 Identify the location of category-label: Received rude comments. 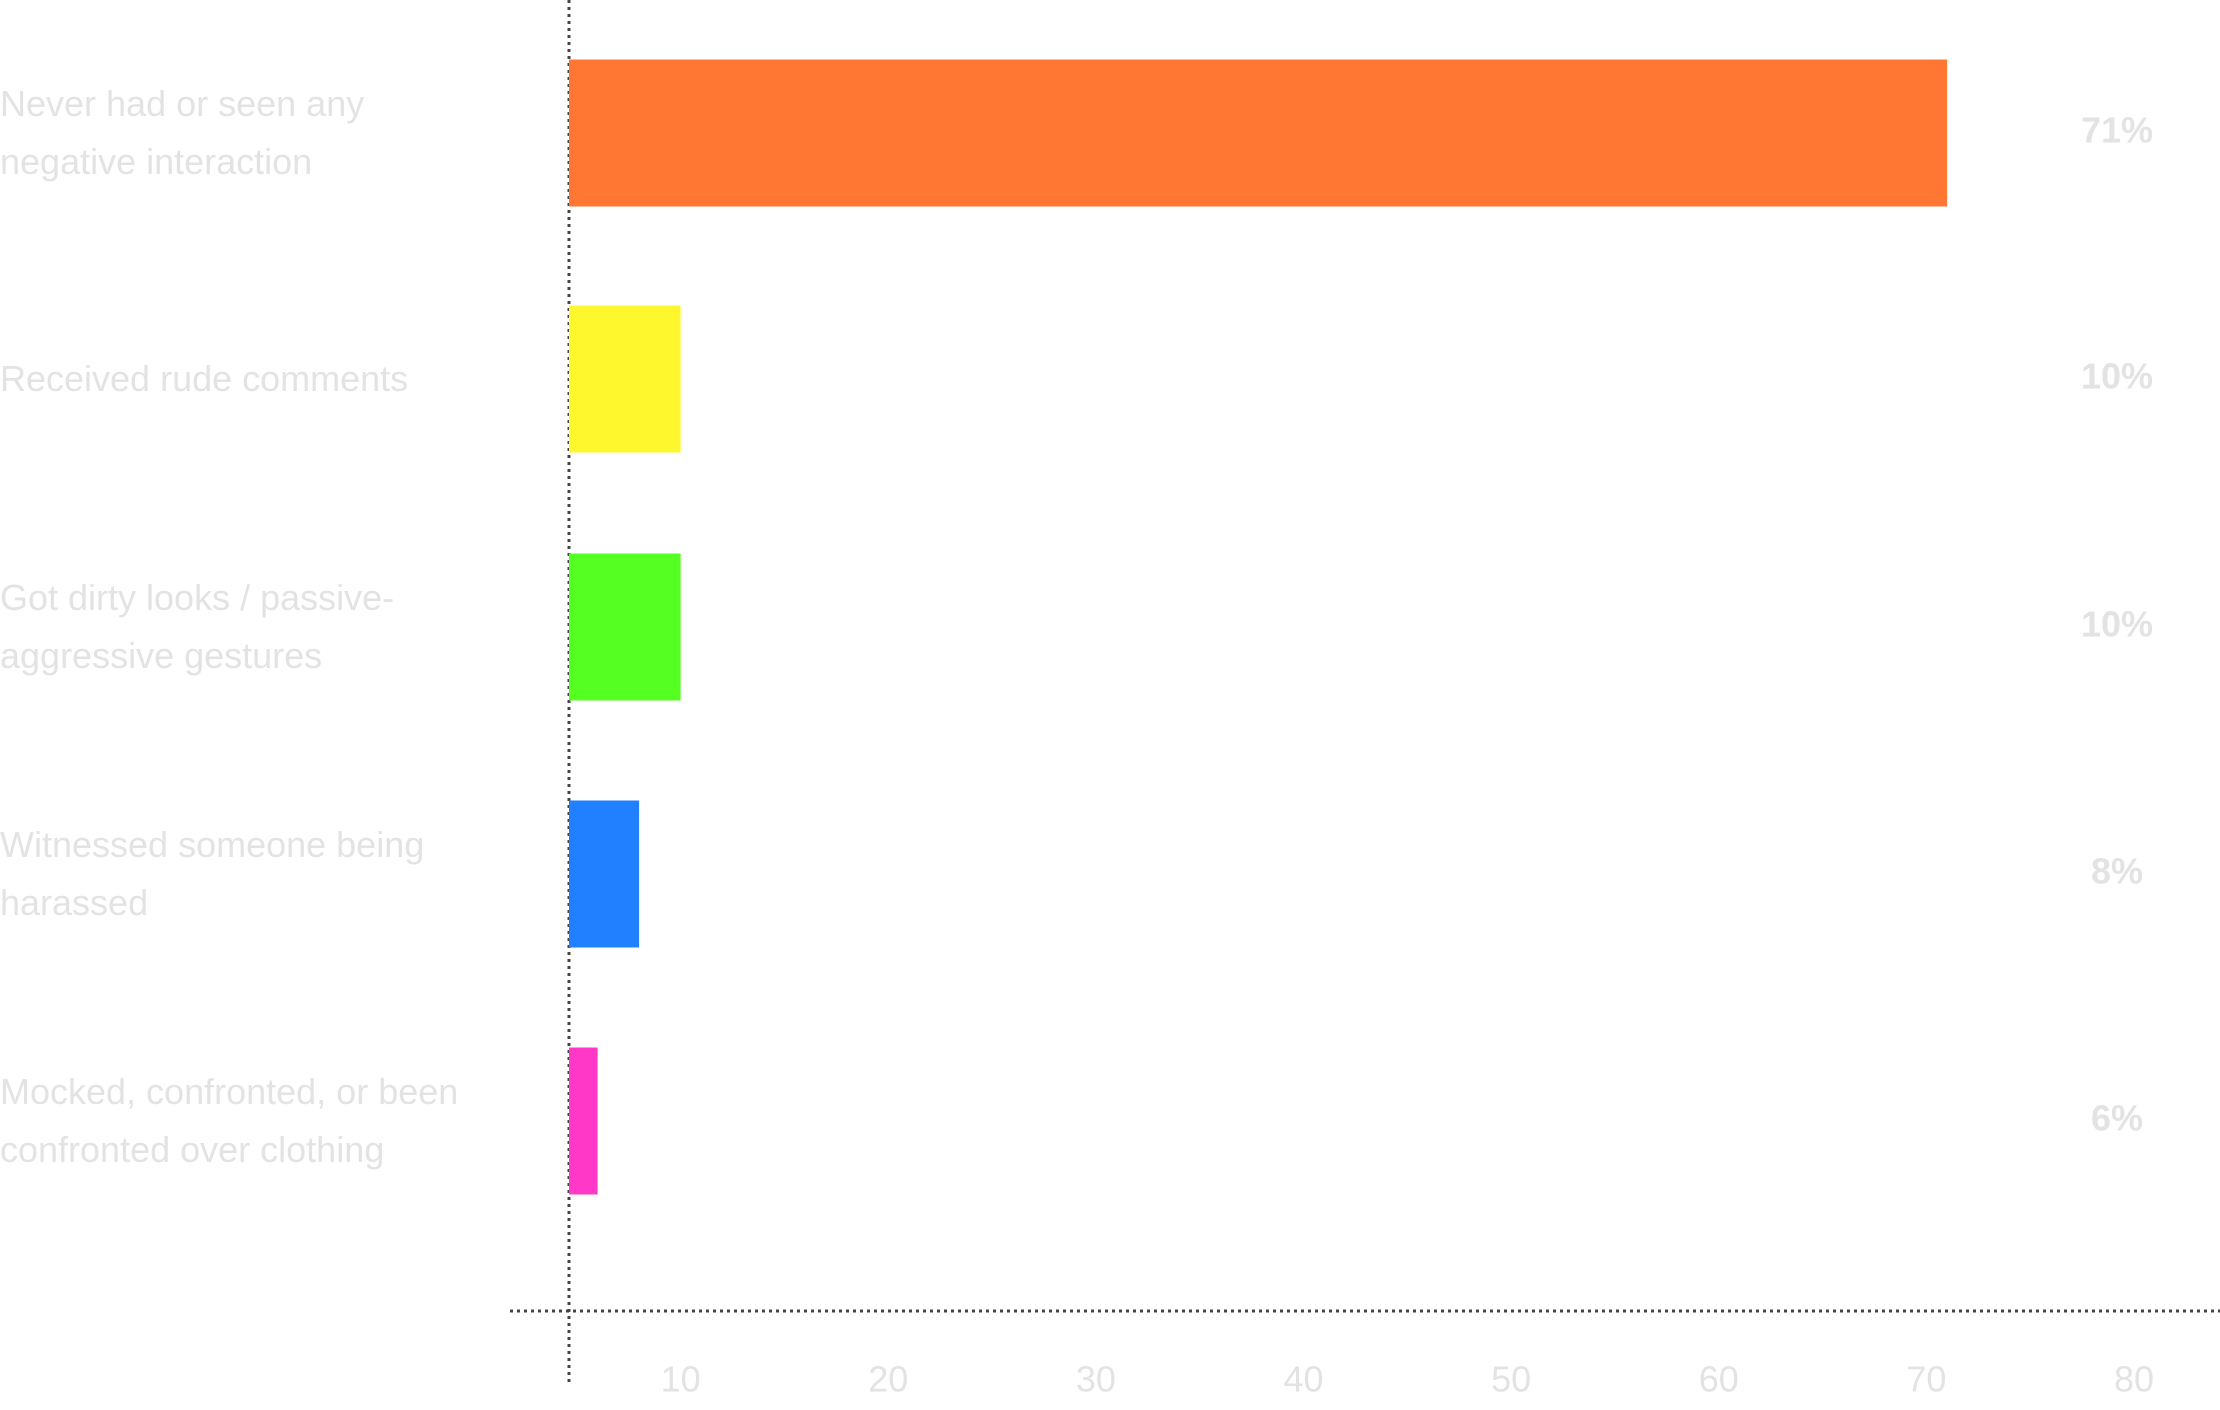
(204, 378).